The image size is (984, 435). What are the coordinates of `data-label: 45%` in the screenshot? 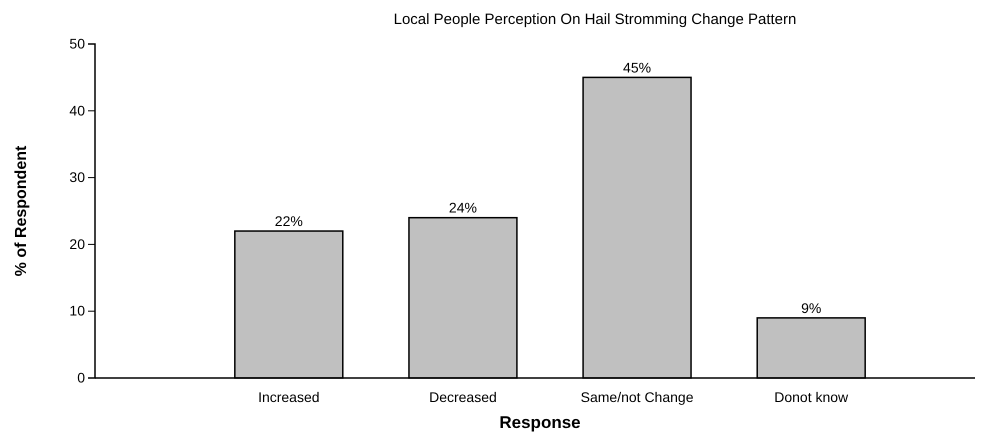 It's located at (637, 67).